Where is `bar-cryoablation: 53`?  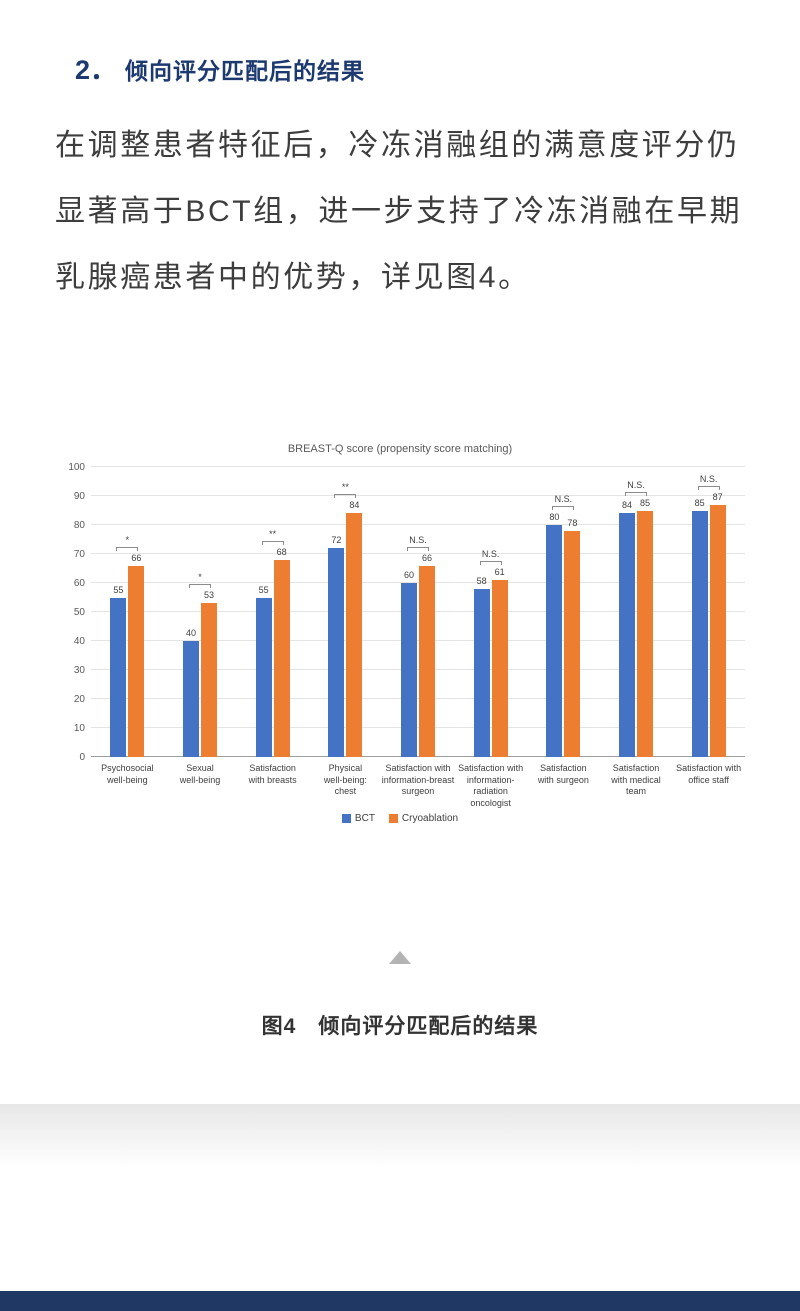
bar-cryoablation: 53 is located at coordinates (209, 673).